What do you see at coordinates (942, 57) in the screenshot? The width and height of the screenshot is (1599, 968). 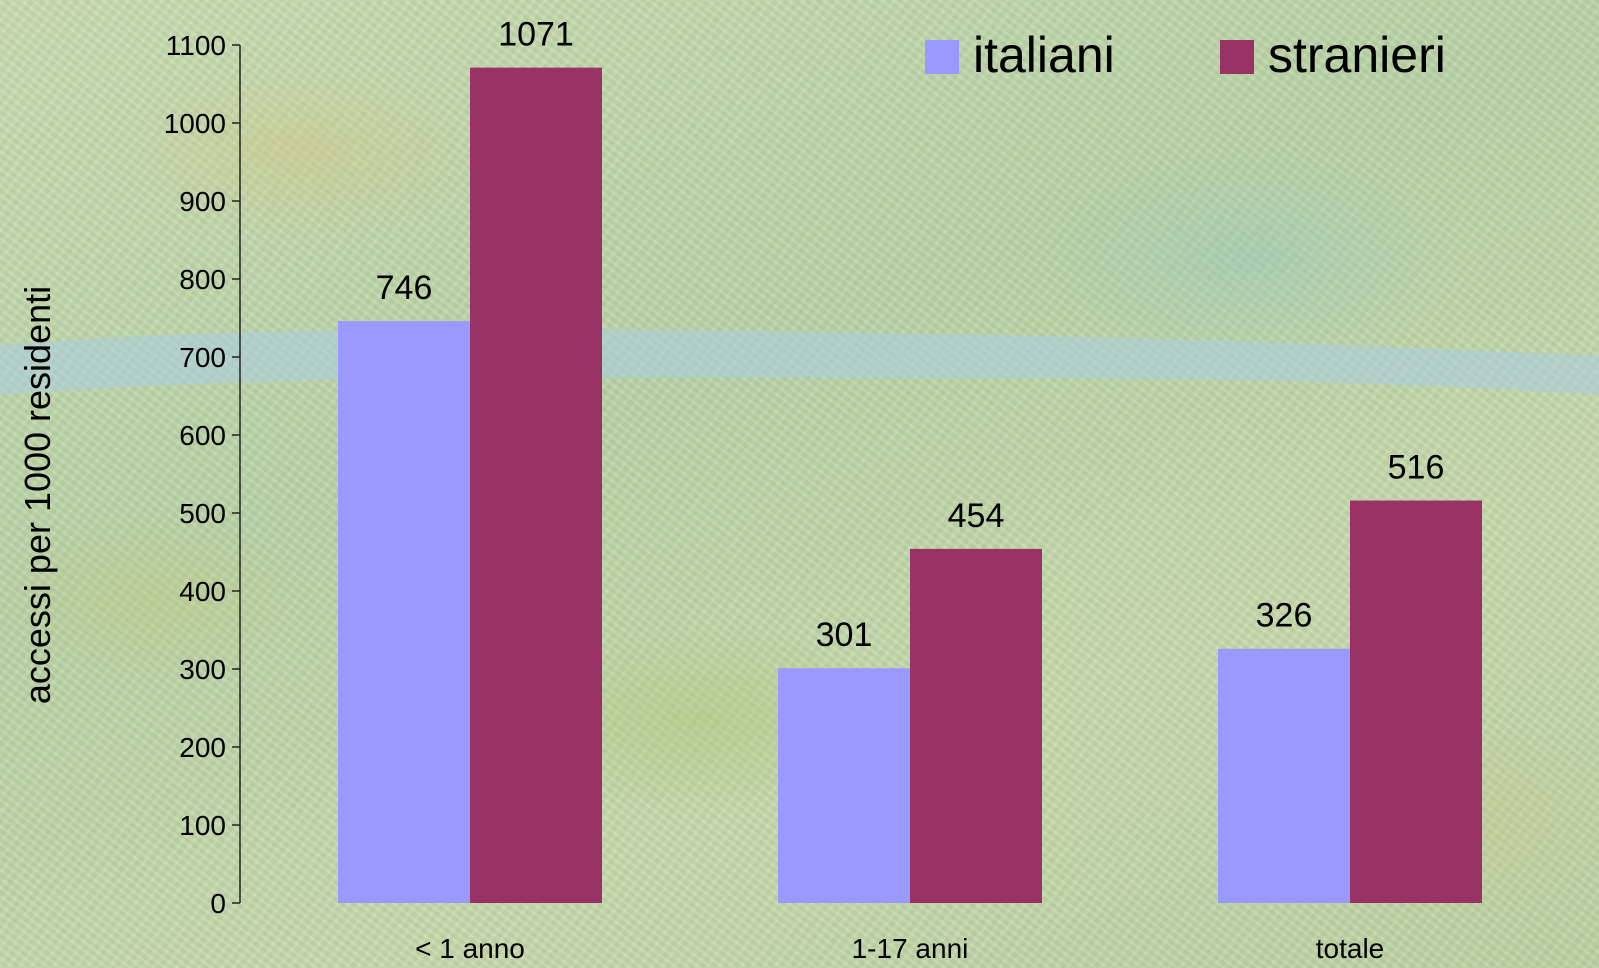 I see `legend-swatch-italiani` at bounding box center [942, 57].